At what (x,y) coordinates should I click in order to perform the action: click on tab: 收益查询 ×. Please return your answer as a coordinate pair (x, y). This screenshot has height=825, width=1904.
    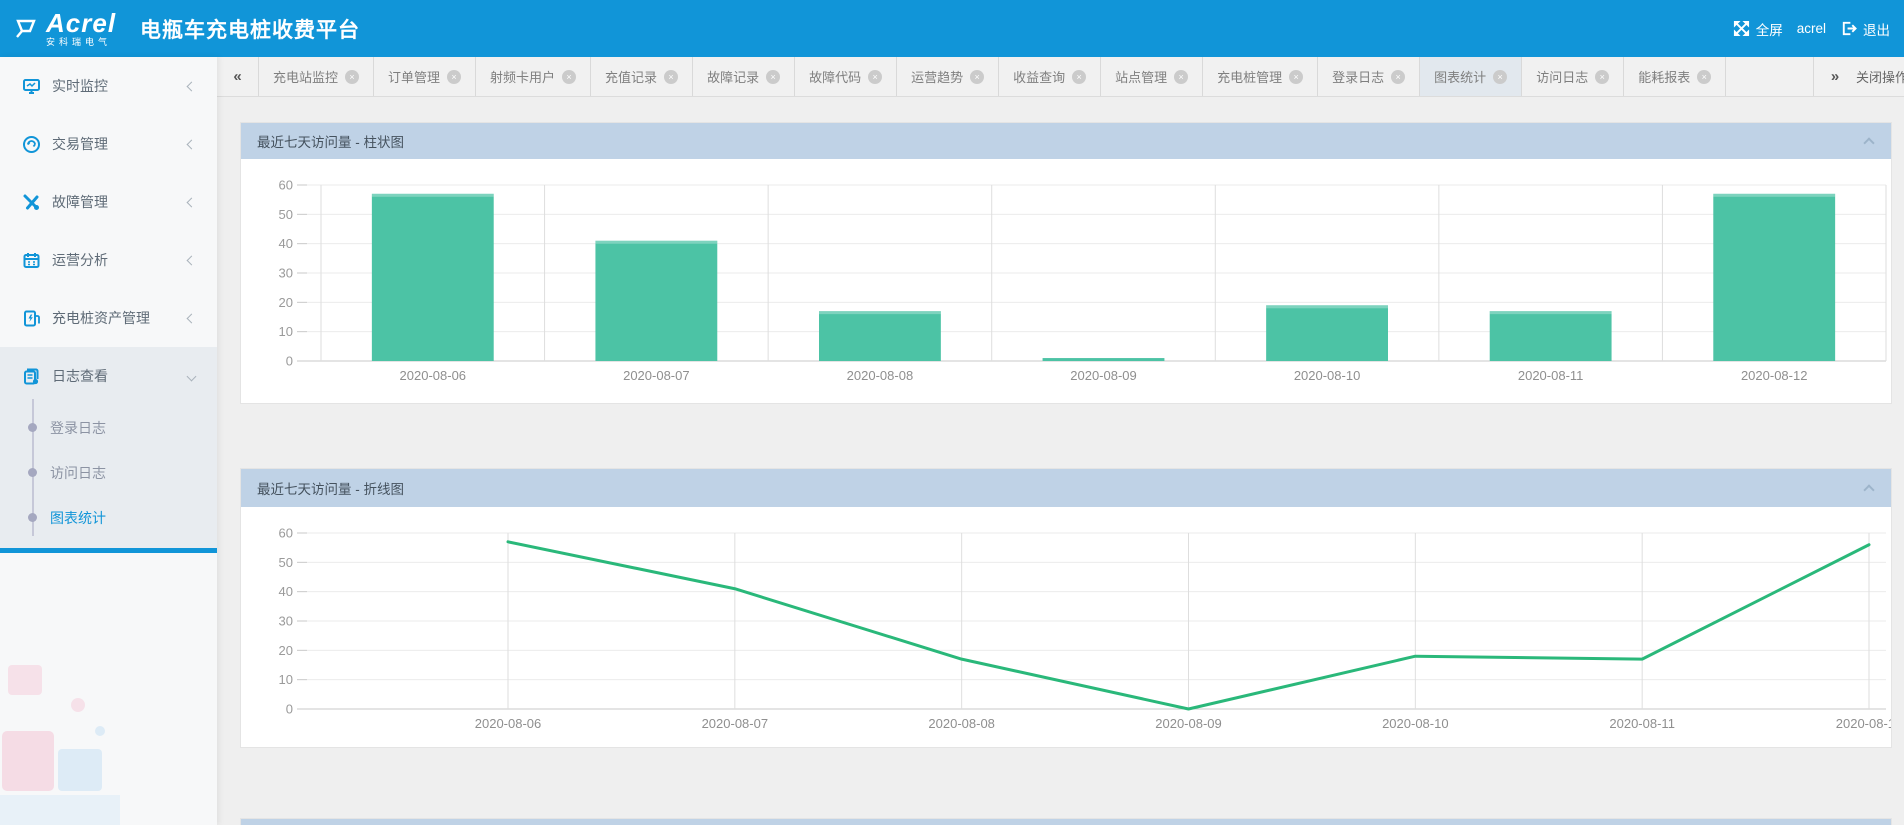
    Looking at the image, I should click on (1050, 76).